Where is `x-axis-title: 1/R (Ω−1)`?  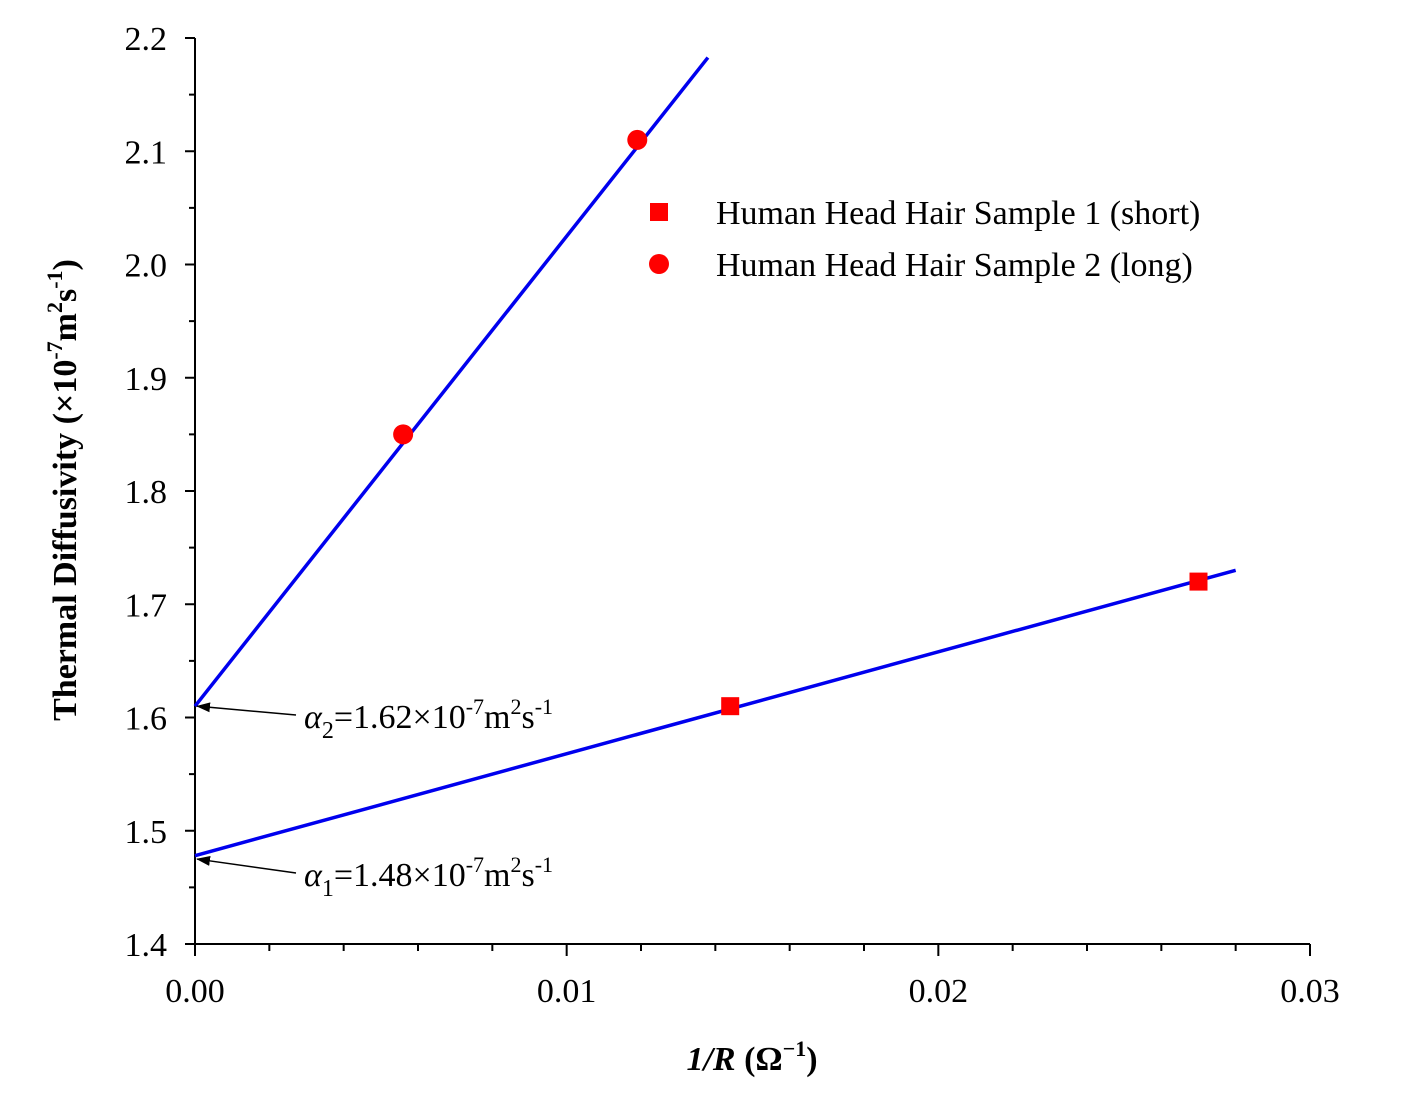
x-axis-title: 1/R (Ω−1) is located at coordinates (751, 1057).